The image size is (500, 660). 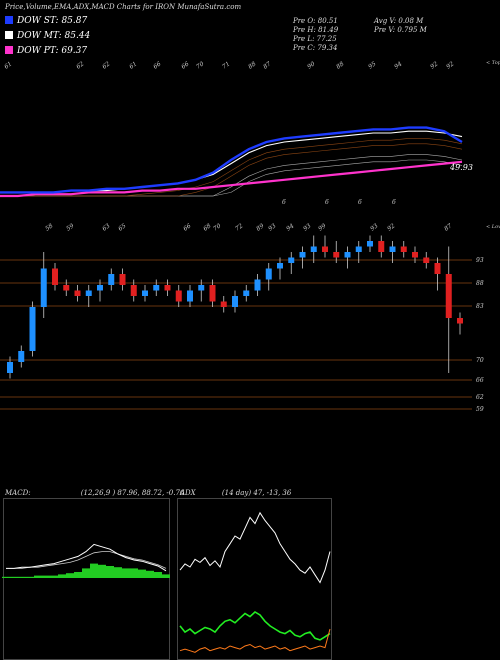 I want to click on price-top-label: 87, so click(x=448, y=227).